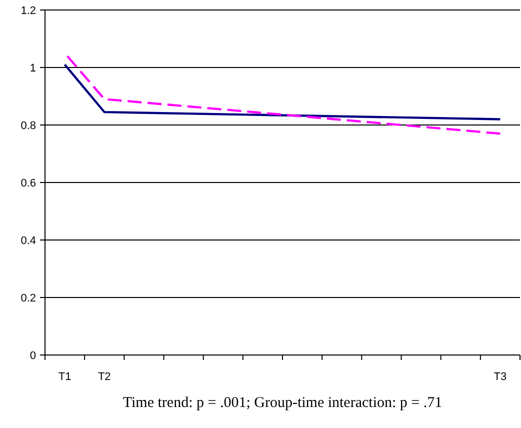 The width and height of the screenshot is (521, 428). What do you see at coordinates (33, 356) in the screenshot?
I see `y-tick-label: 0` at bounding box center [33, 356].